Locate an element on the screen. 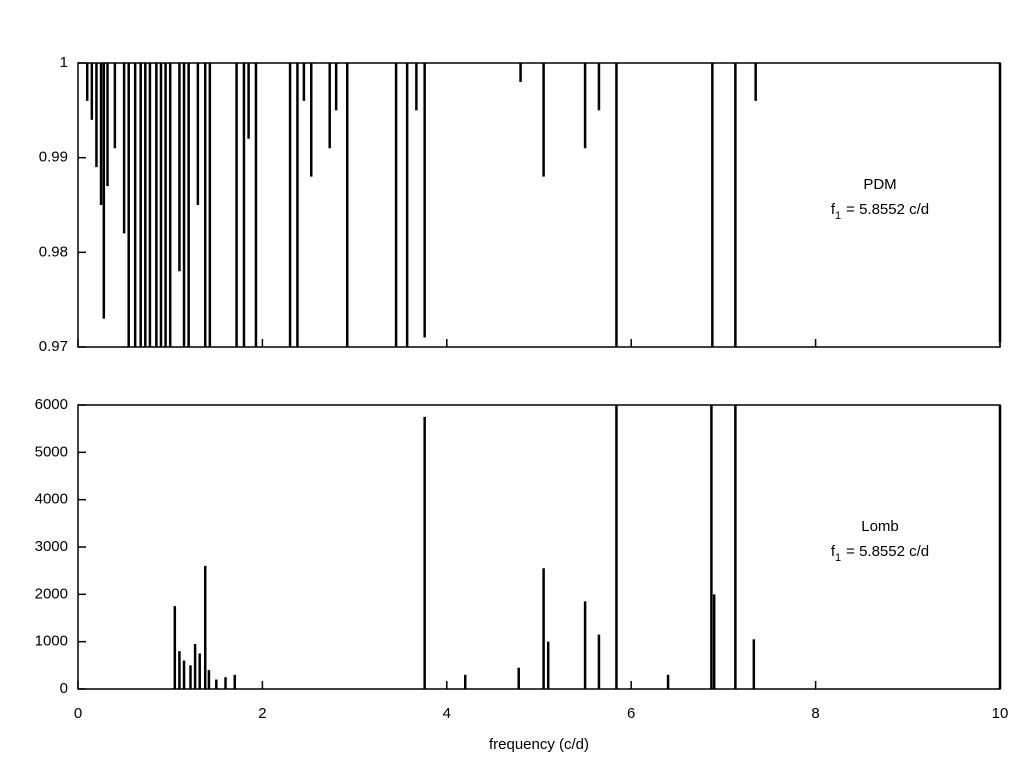 The height and width of the screenshot is (768, 1024). x-axis-label: frequency (c/d) is located at coordinates (539, 744).